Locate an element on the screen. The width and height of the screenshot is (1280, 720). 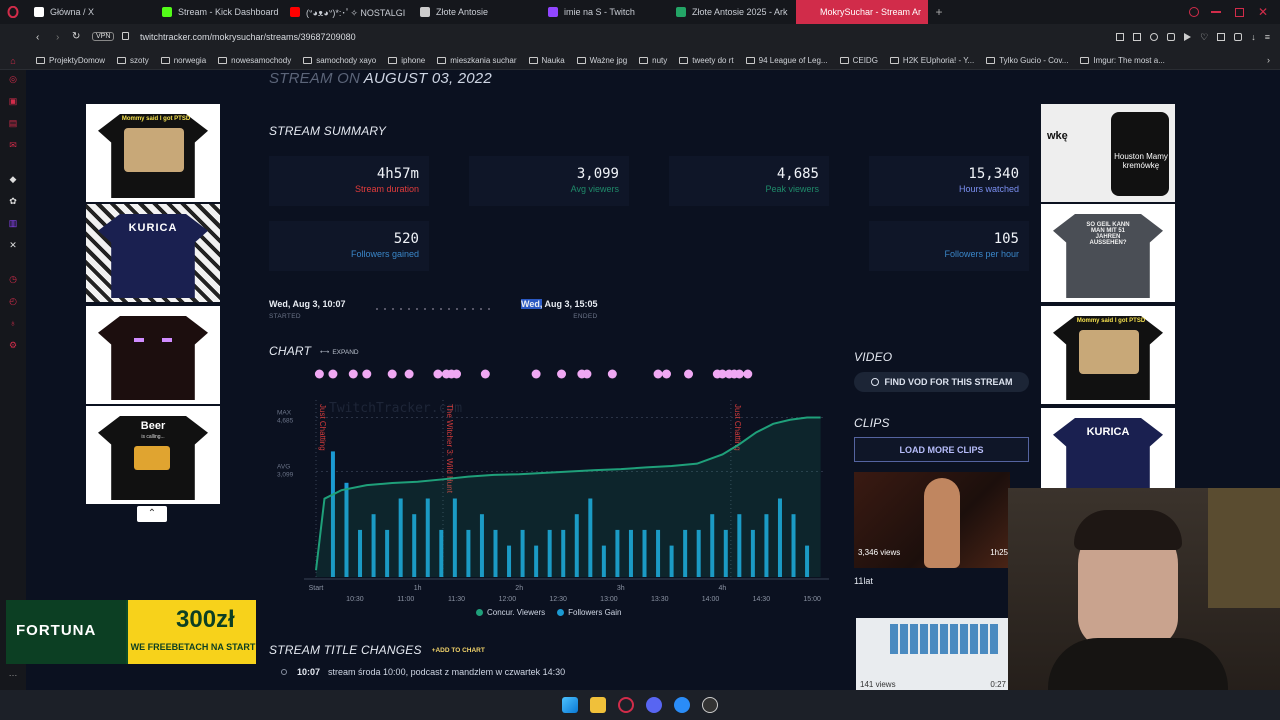
bookmark-item: nowesamochody is located at coordinates (254, 60).